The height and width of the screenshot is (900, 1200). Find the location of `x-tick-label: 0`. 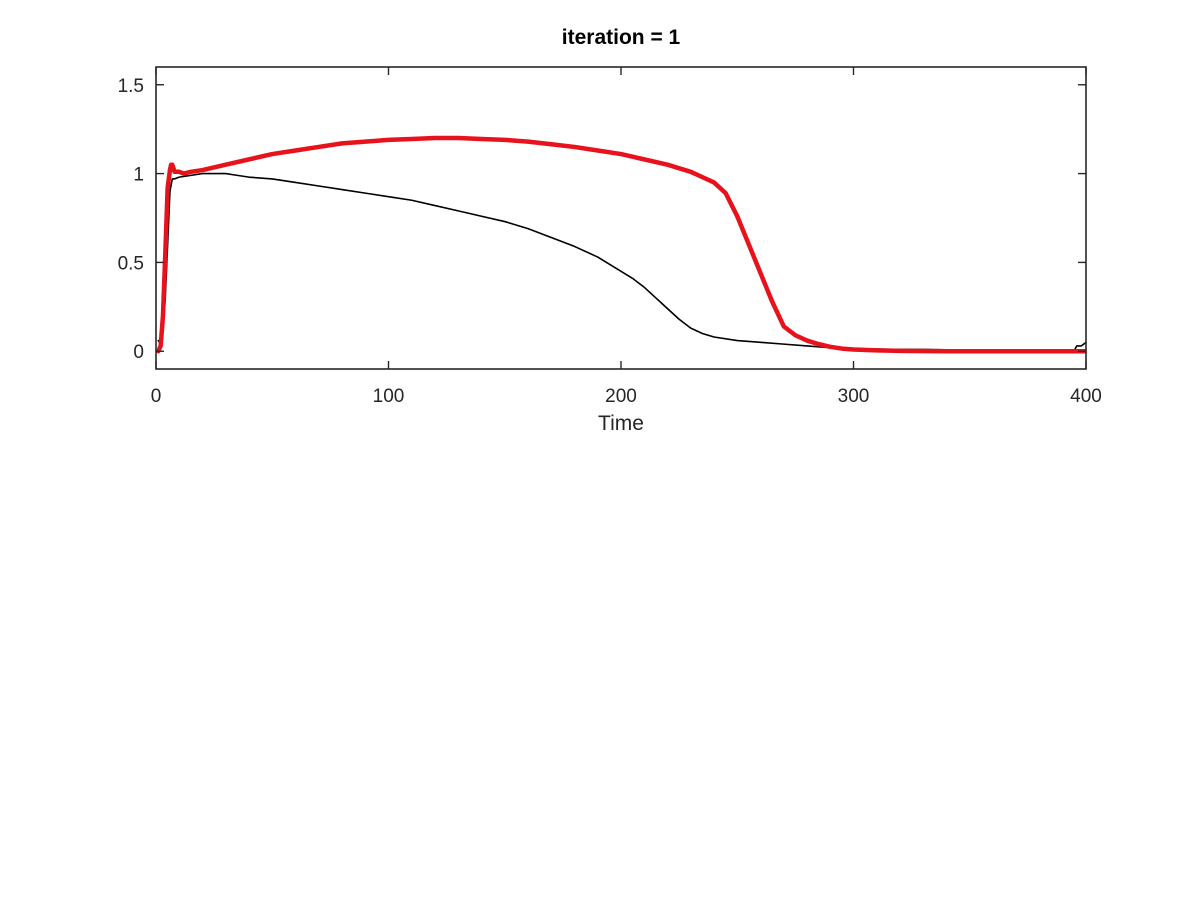

x-tick-label: 0 is located at coordinates (156, 396).